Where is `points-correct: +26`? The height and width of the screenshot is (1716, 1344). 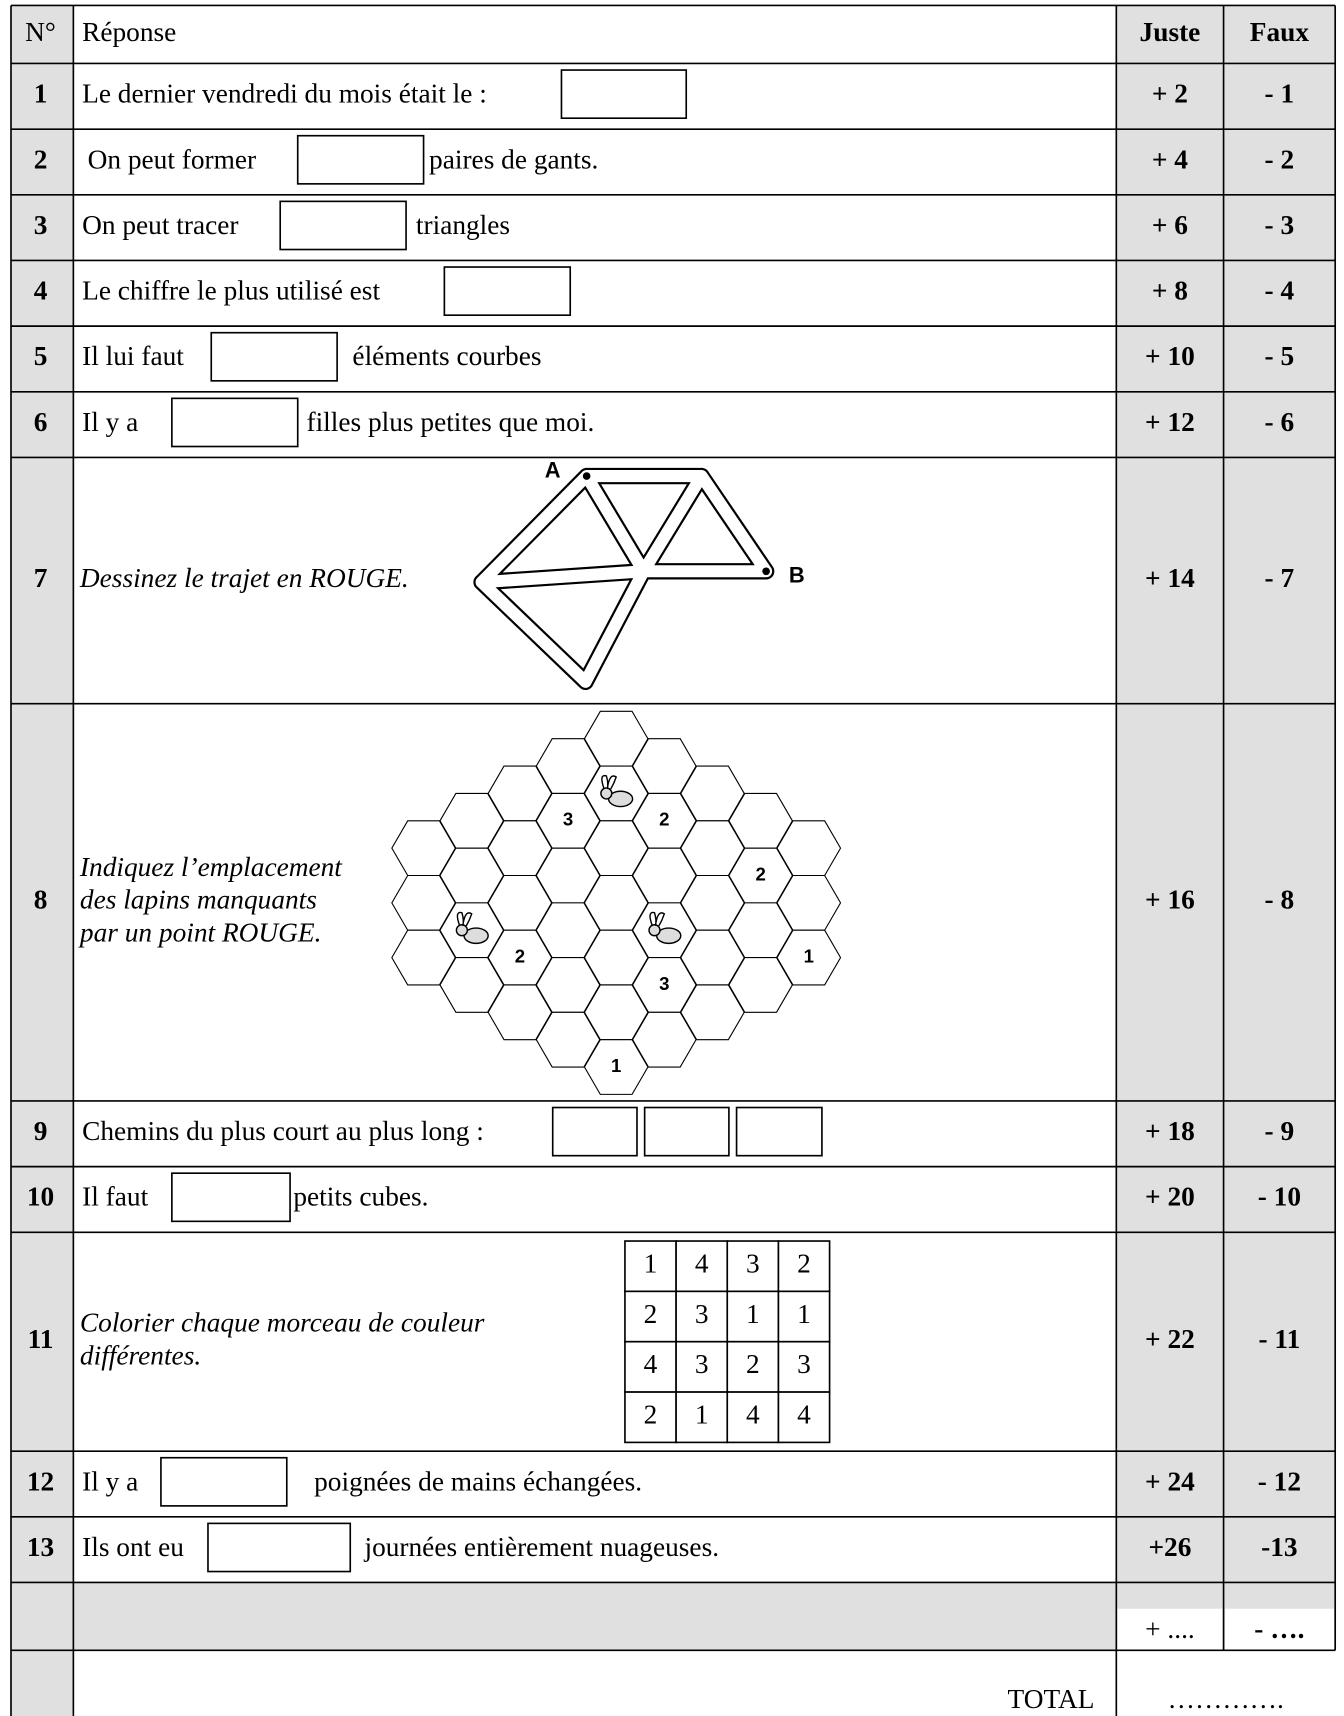
points-correct: +26 is located at coordinates (1169, 1547).